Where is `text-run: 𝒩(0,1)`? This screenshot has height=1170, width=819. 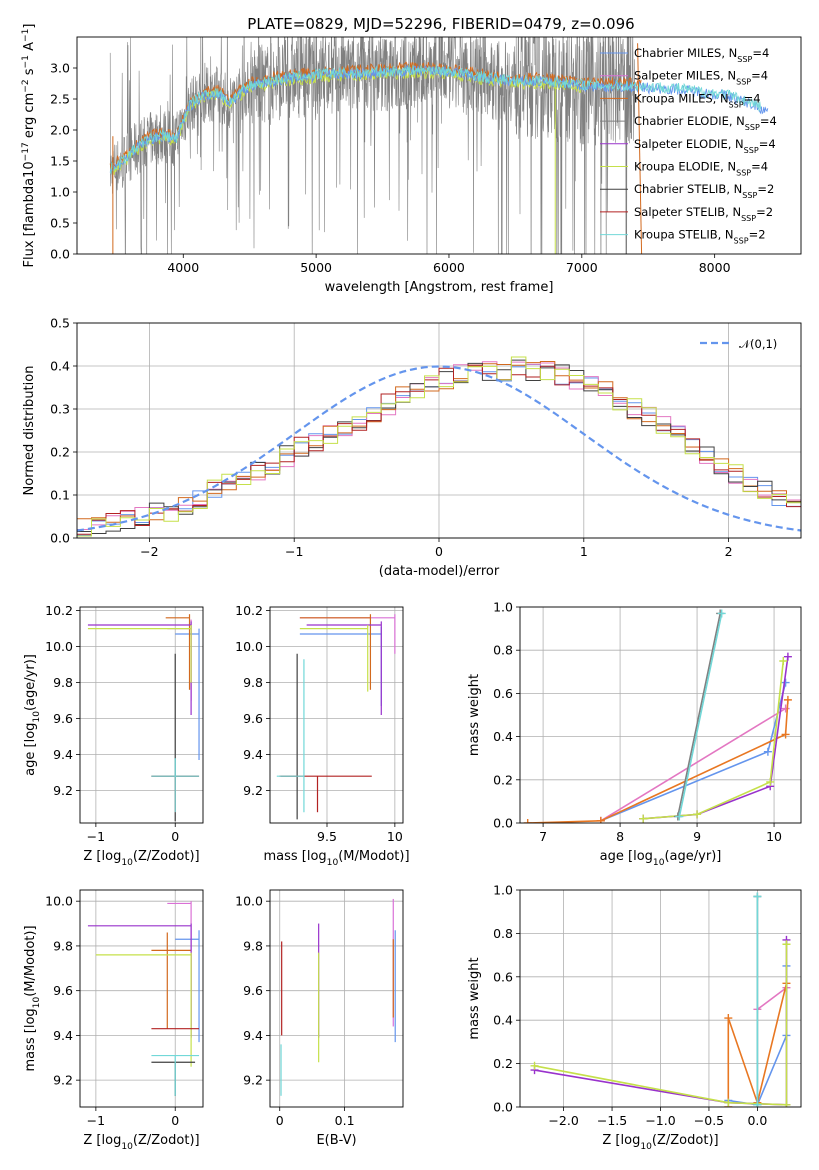 text-run: 𝒩(0,1) is located at coordinates (758, 344).